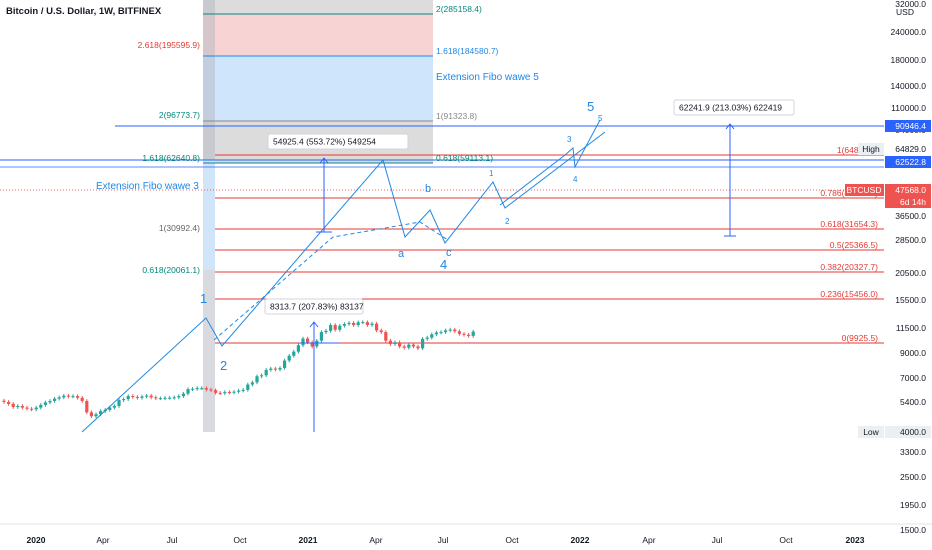  I want to click on fib-retracement-label: 1(64829.0), so click(857, 150).